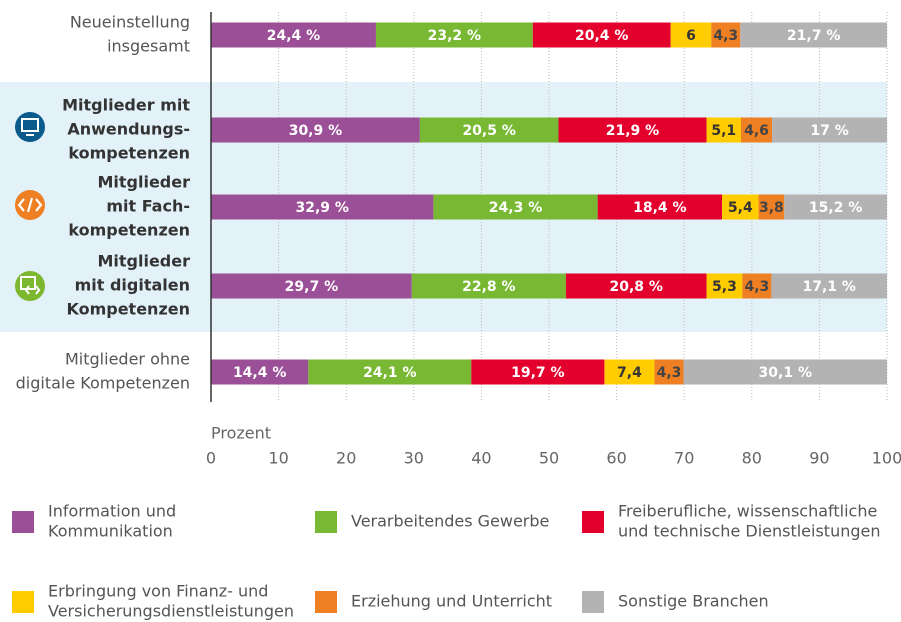 This screenshot has width=901, height=622. Describe the element at coordinates (112, 511) in the screenshot. I see `legend-label: Information und` at that location.